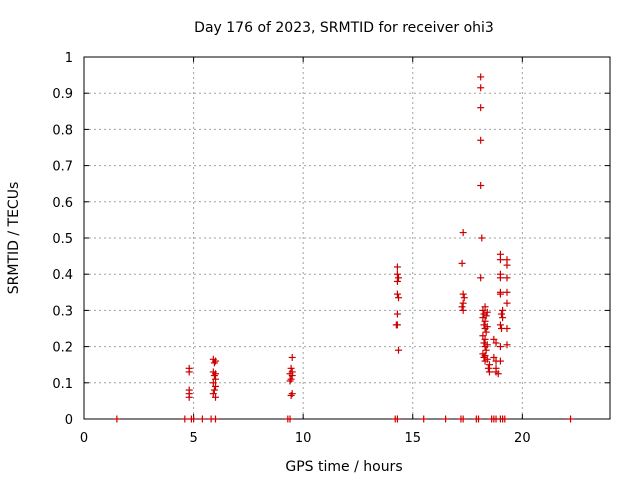  What do you see at coordinates (62, 167) in the screenshot?
I see `y-tick-label: 0.7` at bounding box center [62, 167].